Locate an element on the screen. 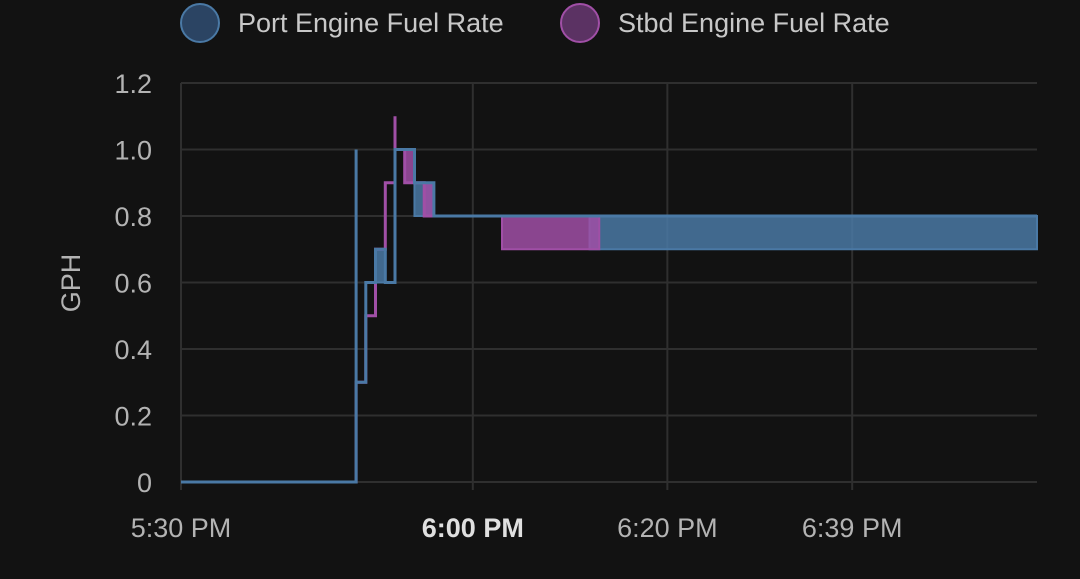 Image resolution: width=1080 pixels, height=579 pixels. legend-label: Port Engine Fuel Rate is located at coordinates (371, 23).